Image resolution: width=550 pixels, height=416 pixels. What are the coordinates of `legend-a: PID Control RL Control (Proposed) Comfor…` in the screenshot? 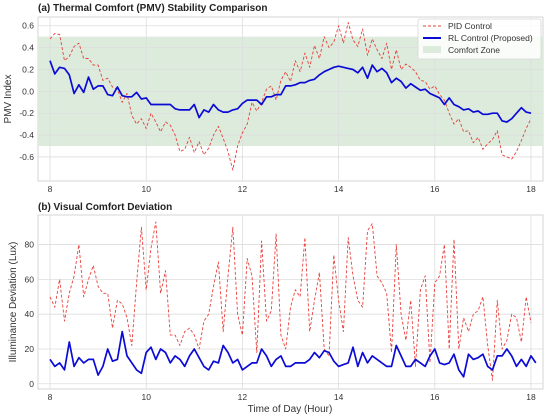 It's located at (479, 39).